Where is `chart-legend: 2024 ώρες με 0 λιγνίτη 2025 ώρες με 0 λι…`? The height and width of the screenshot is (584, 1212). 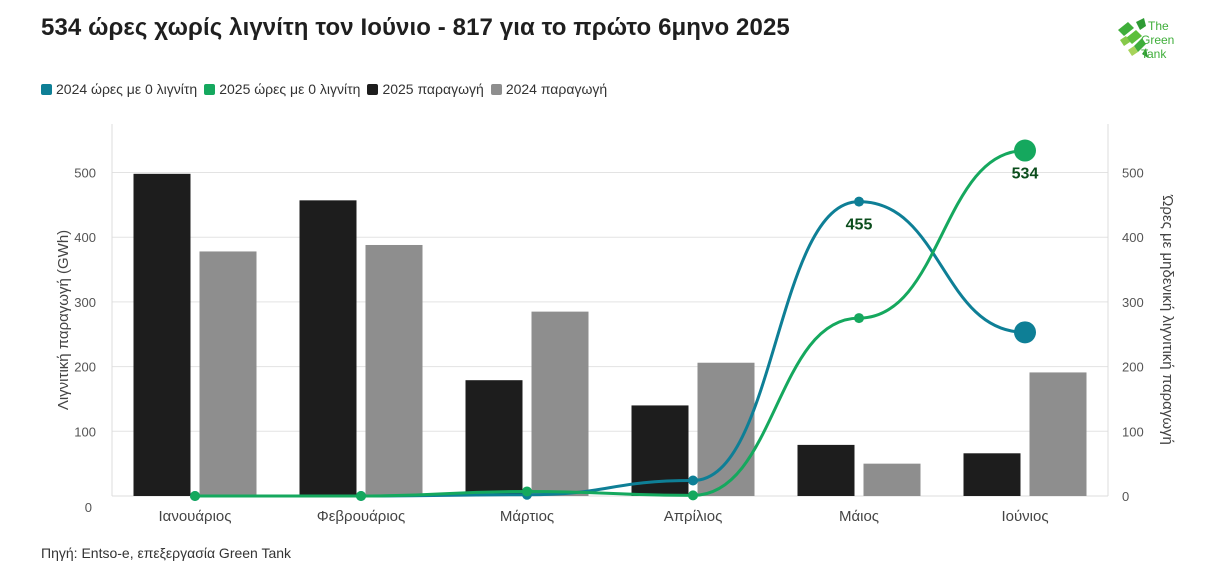 chart-legend: 2024 ώρες με 0 λιγνίτη 2025 ώρες με 0 λι… is located at coordinates (327, 89).